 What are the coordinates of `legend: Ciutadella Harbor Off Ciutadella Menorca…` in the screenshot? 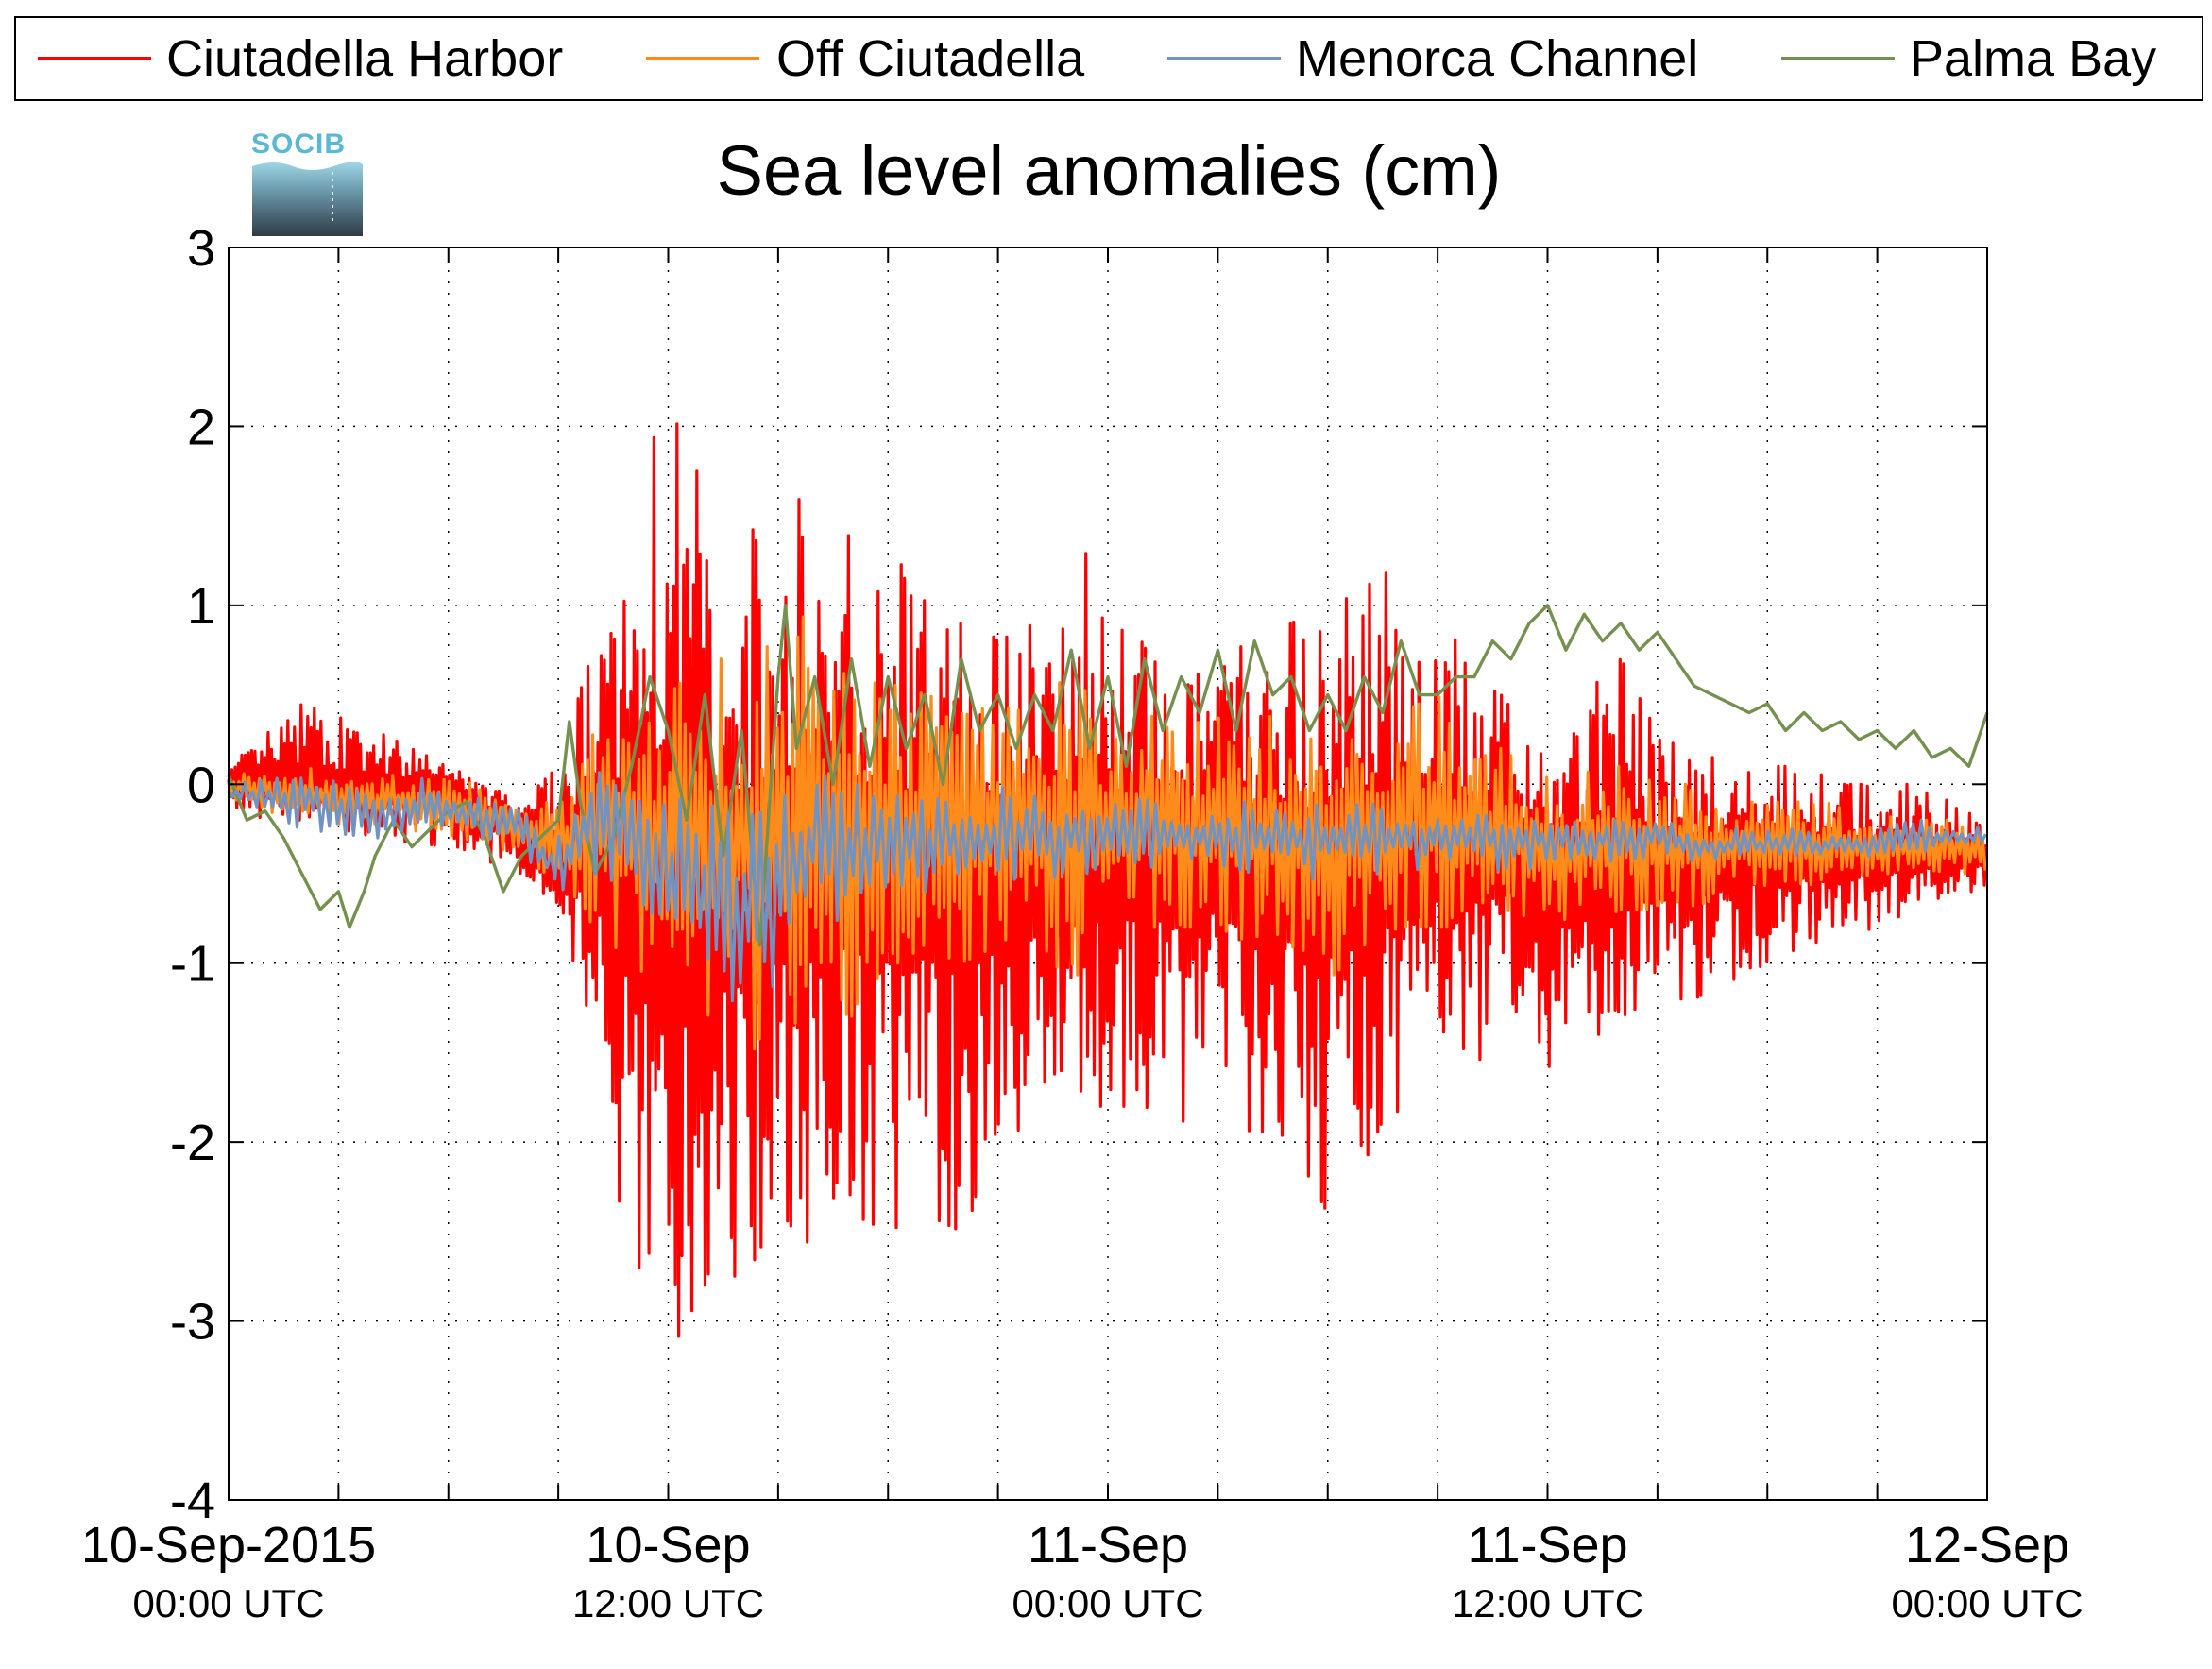 It's located at (1108, 59).